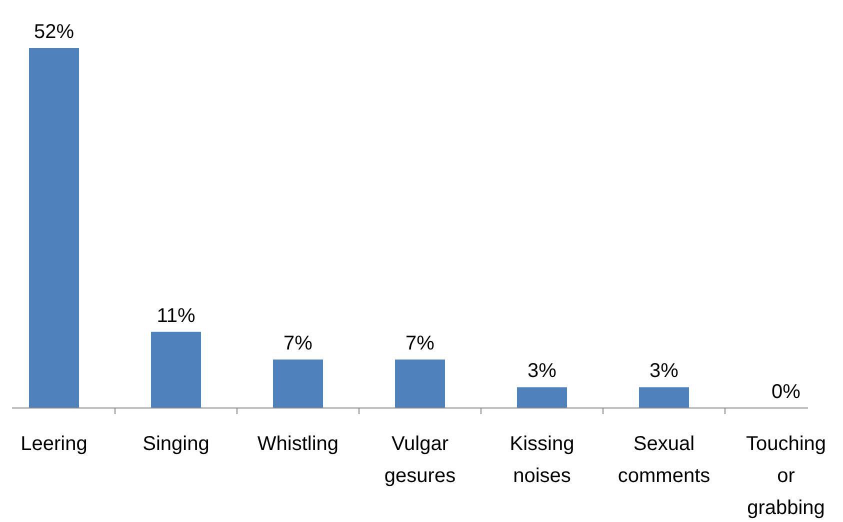 This screenshot has height=522, width=843. Describe the element at coordinates (664, 460) in the screenshot. I see `x-tick-label: Sexual comments` at that location.